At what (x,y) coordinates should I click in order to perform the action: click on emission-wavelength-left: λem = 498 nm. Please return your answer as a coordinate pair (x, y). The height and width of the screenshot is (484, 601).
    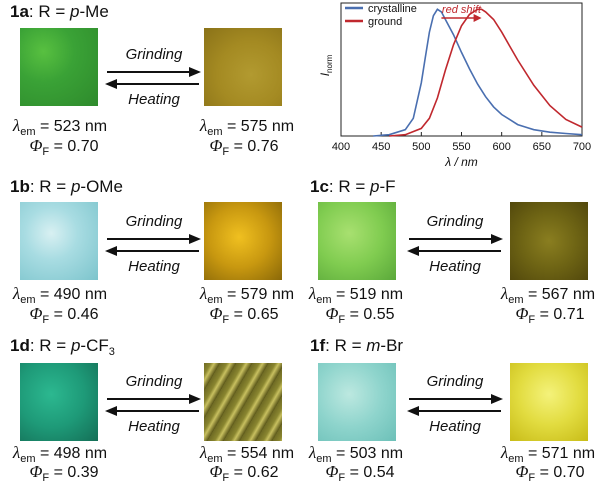
    Looking at the image, I should click on (60, 454).